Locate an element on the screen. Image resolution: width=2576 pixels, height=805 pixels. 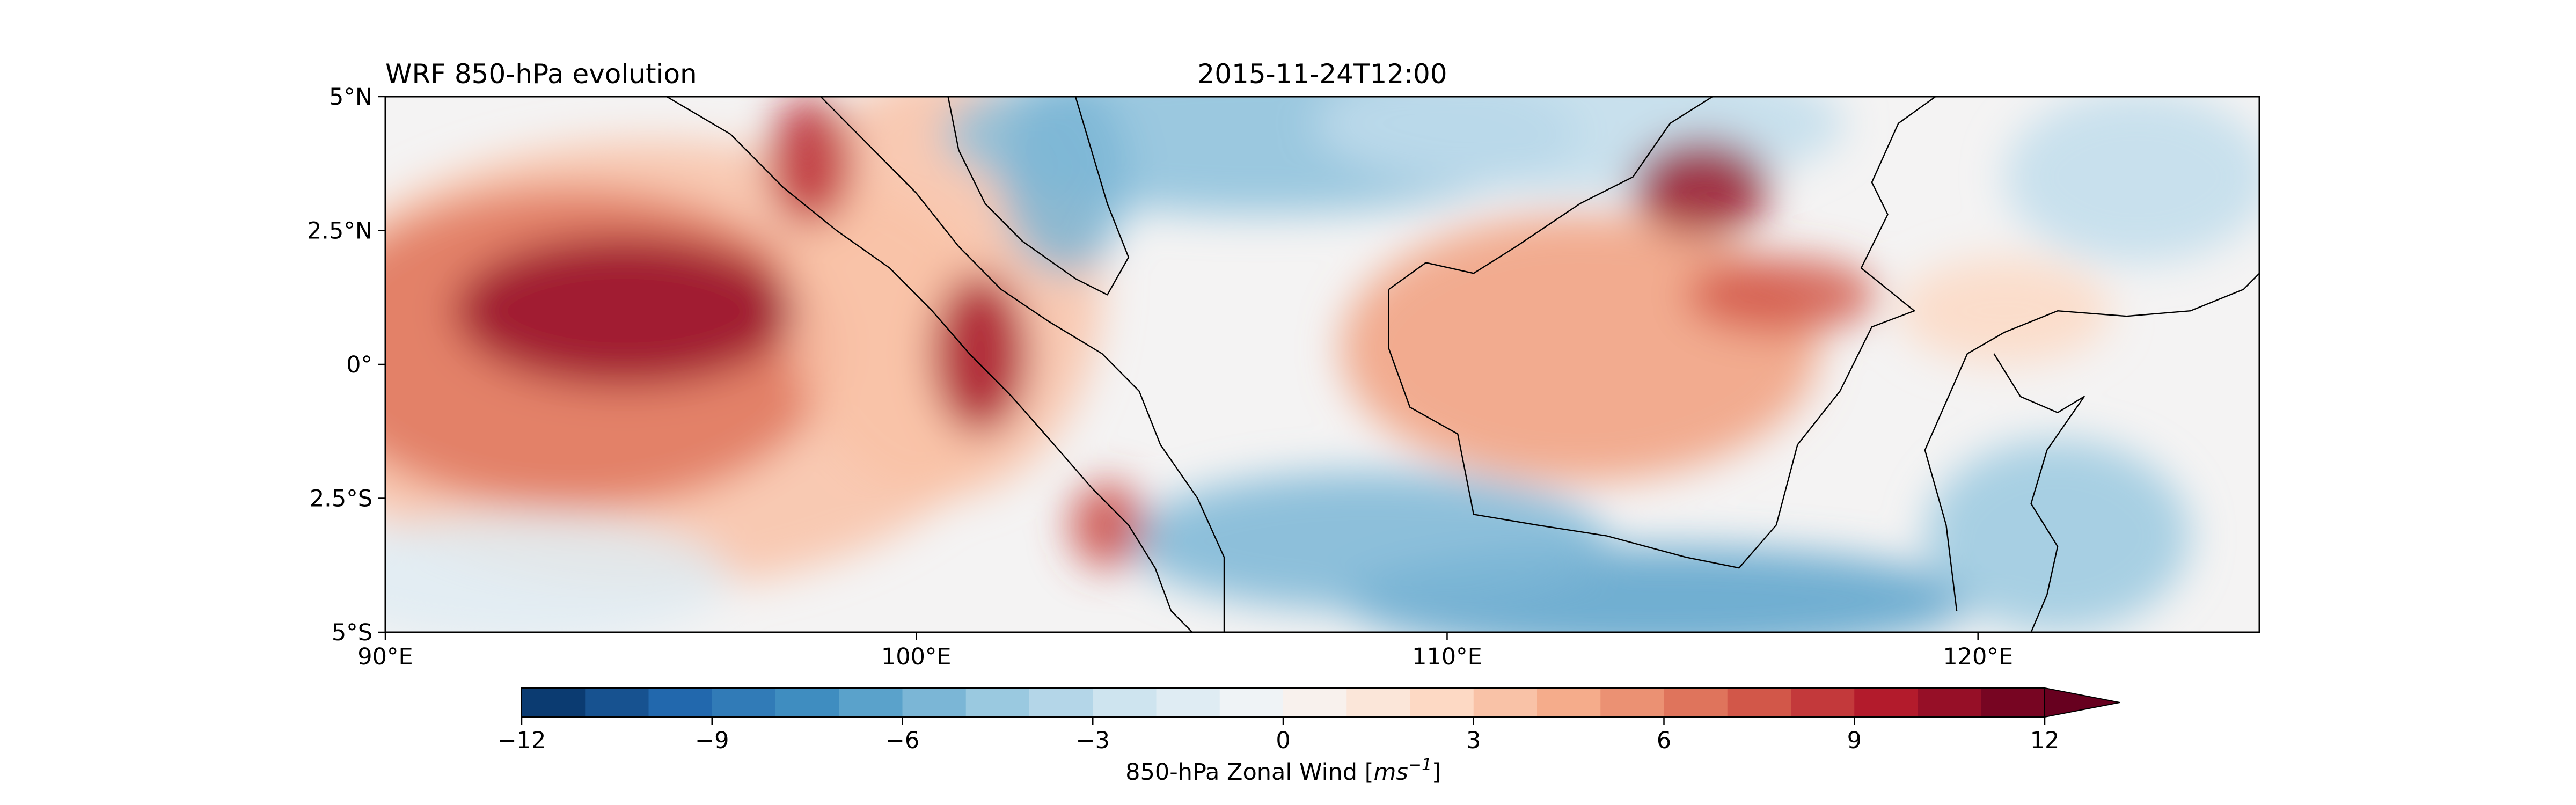
colorbar-tick-label: −3 is located at coordinates (1093, 740).